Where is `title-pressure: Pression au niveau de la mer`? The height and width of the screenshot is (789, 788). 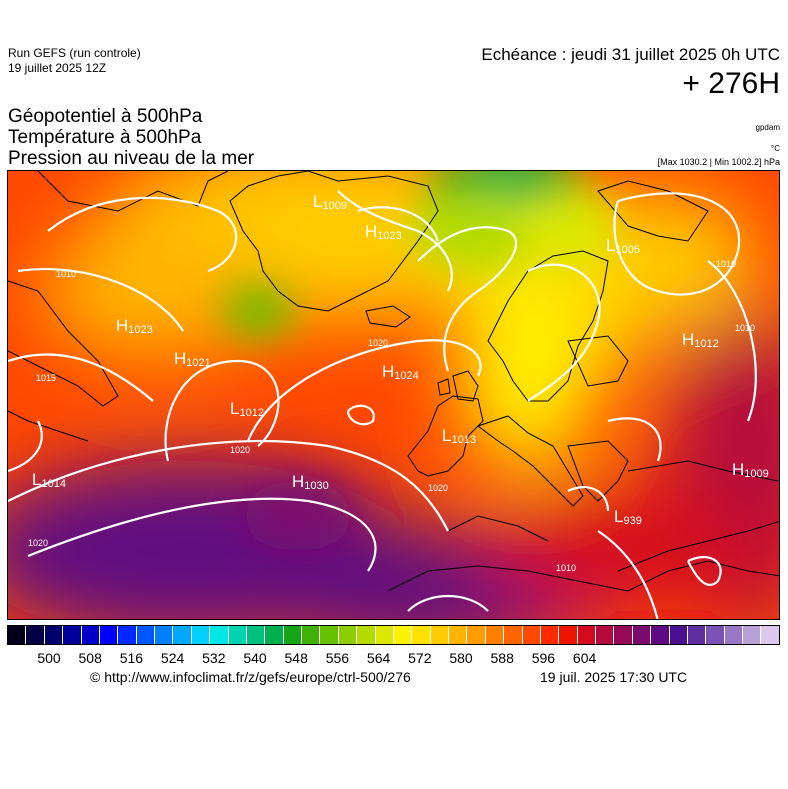
title-pressure: Pression au niveau de la mer is located at coordinates (131, 158).